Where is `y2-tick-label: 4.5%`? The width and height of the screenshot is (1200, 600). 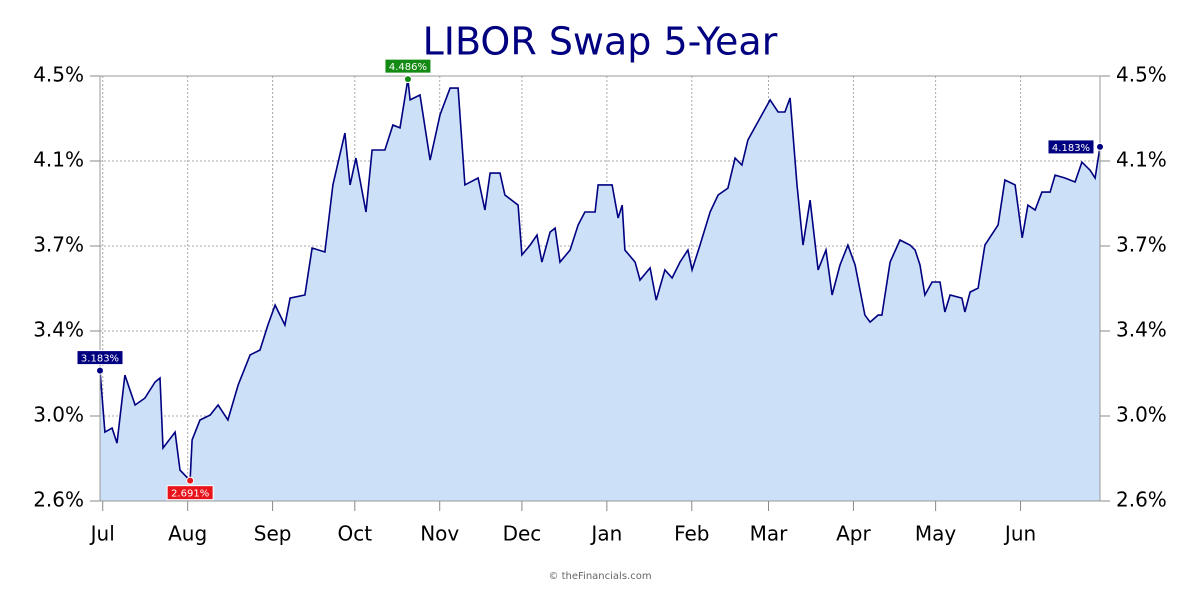 y2-tick-label: 4.5% is located at coordinates (1141, 75).